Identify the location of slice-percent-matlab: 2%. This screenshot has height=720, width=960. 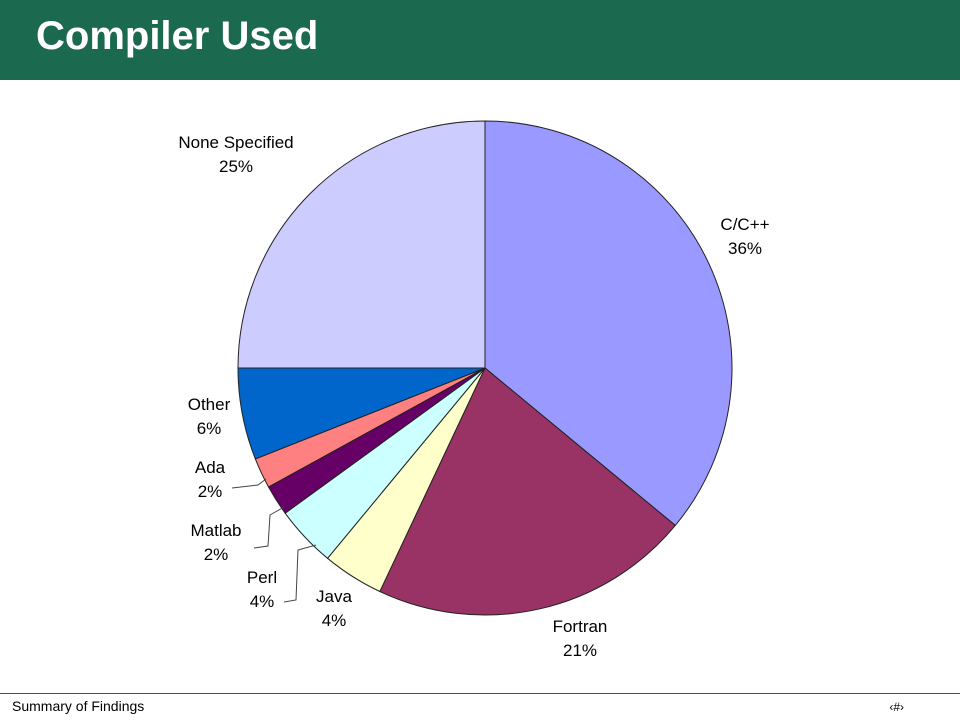
(216, 554).